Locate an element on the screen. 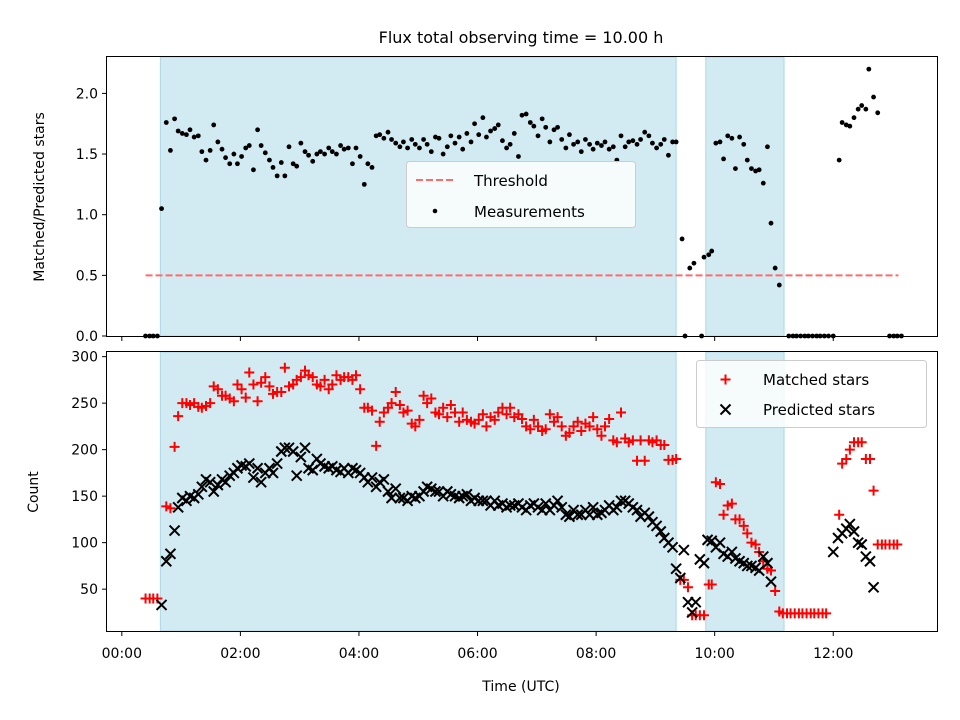 The width and height of the screenshot is (960, 720). bottom-y-axis-label: Count is located at coordinates (34, 492).